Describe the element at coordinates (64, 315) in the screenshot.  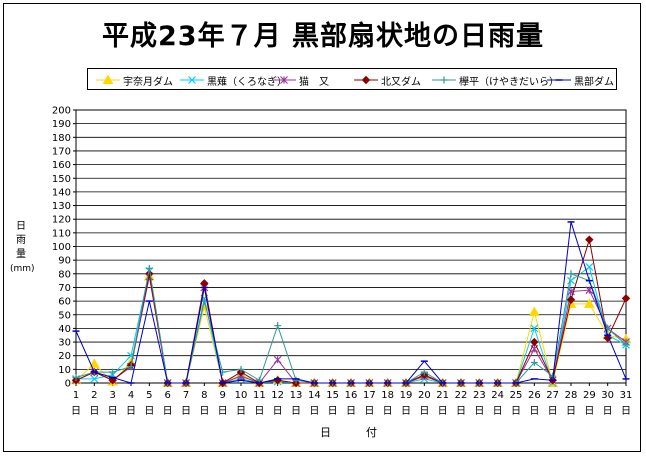
I see `y-tick-label: 50` at that location.